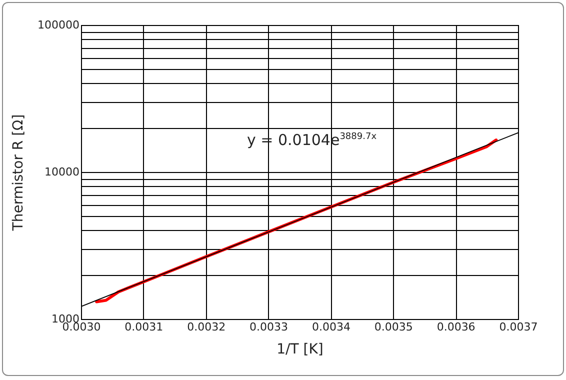 This screenshot has width=566, height=380. What do you see at coordinates (269, 327) in the screenshot?
I see `x-tick-label: 0.0033` at bounding box center [269, 327].